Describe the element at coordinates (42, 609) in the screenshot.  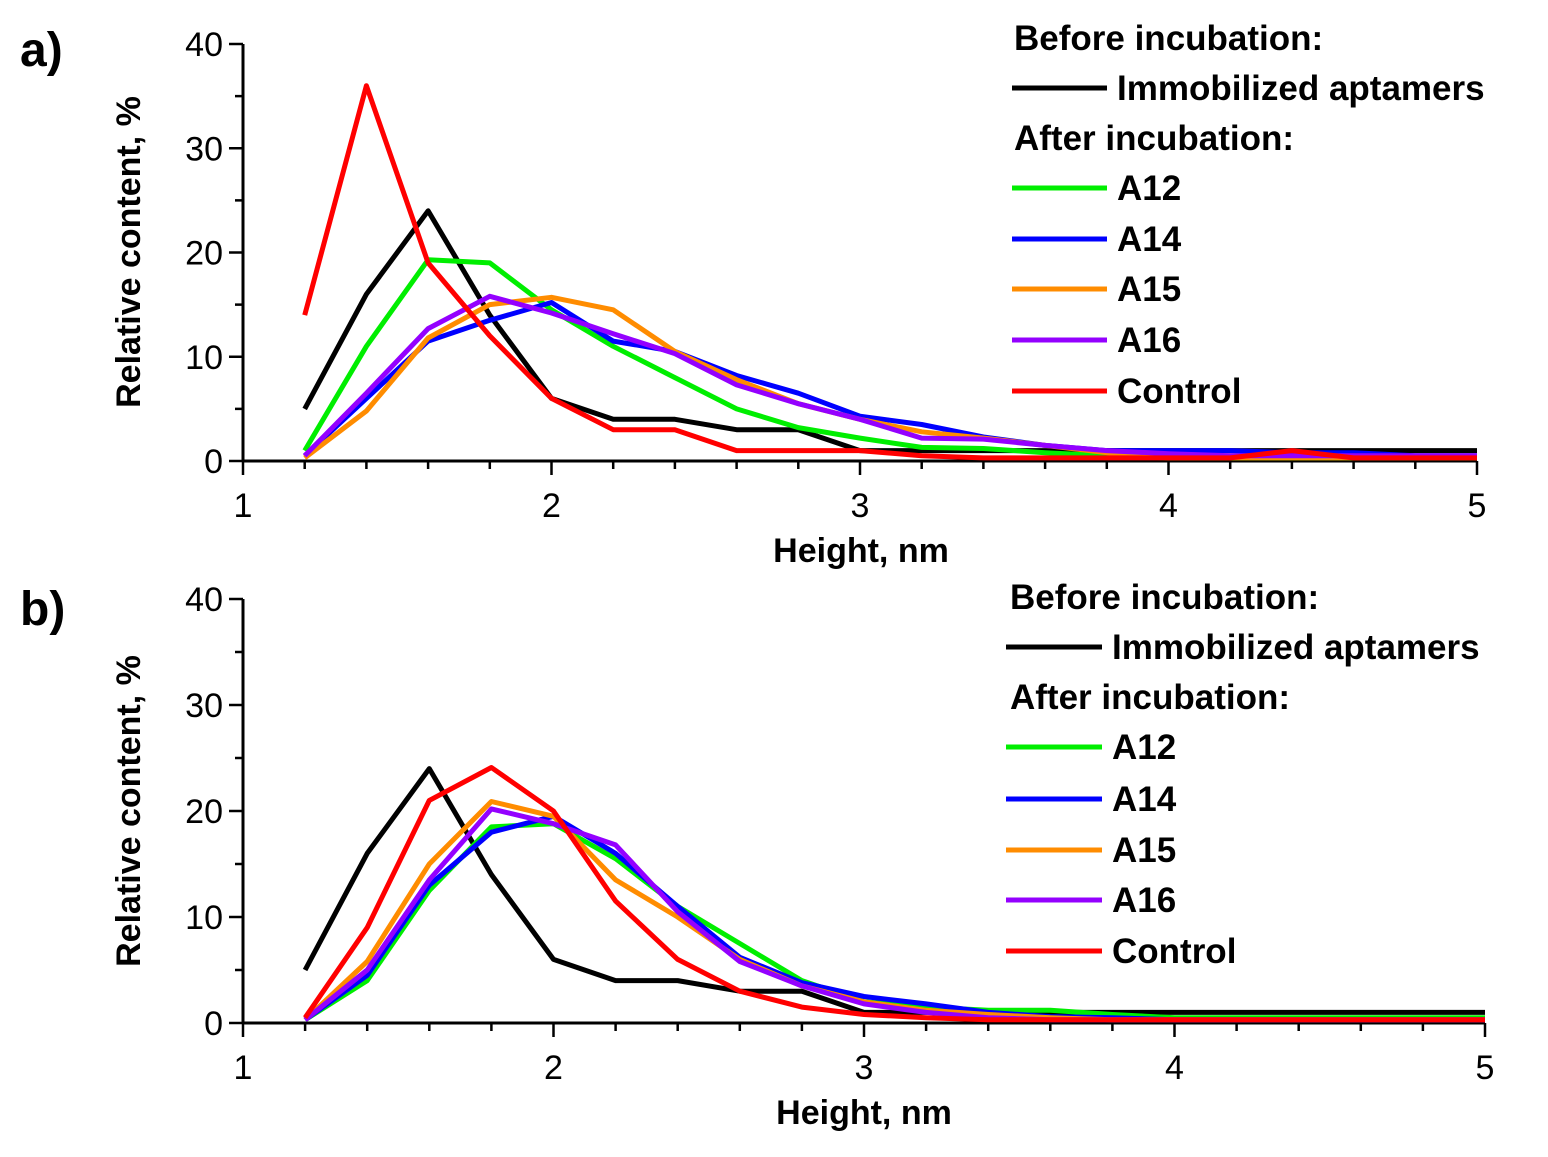
I see `panel-label: b)` at that location.